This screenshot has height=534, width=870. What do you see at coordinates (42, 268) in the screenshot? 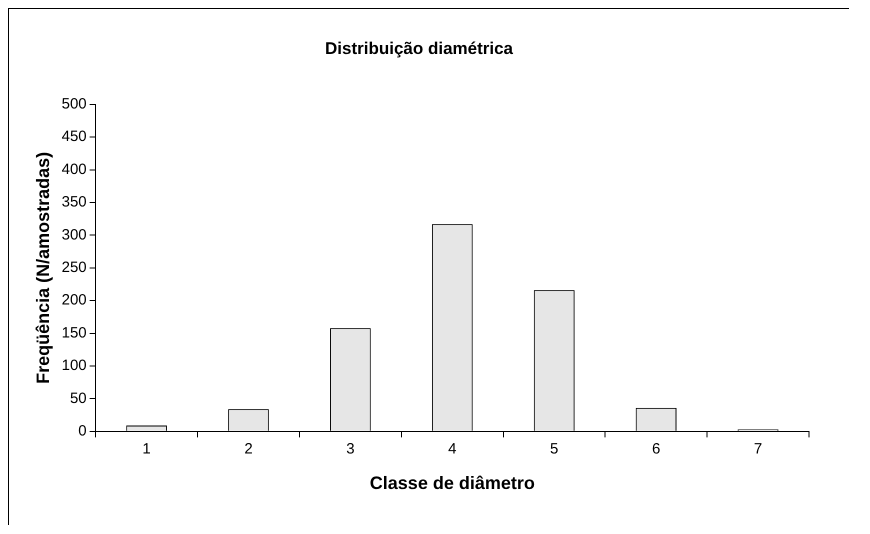
I see `y-axis-title: Freqüência (N/amostradas)` at bounding box center [42, 268].